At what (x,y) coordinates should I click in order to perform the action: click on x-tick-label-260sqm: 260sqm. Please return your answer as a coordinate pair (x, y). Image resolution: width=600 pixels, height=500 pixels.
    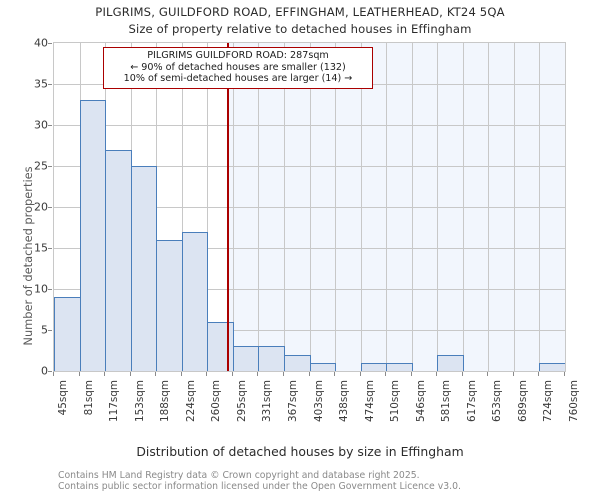
    Looking at the image, I should click on (216, 401).